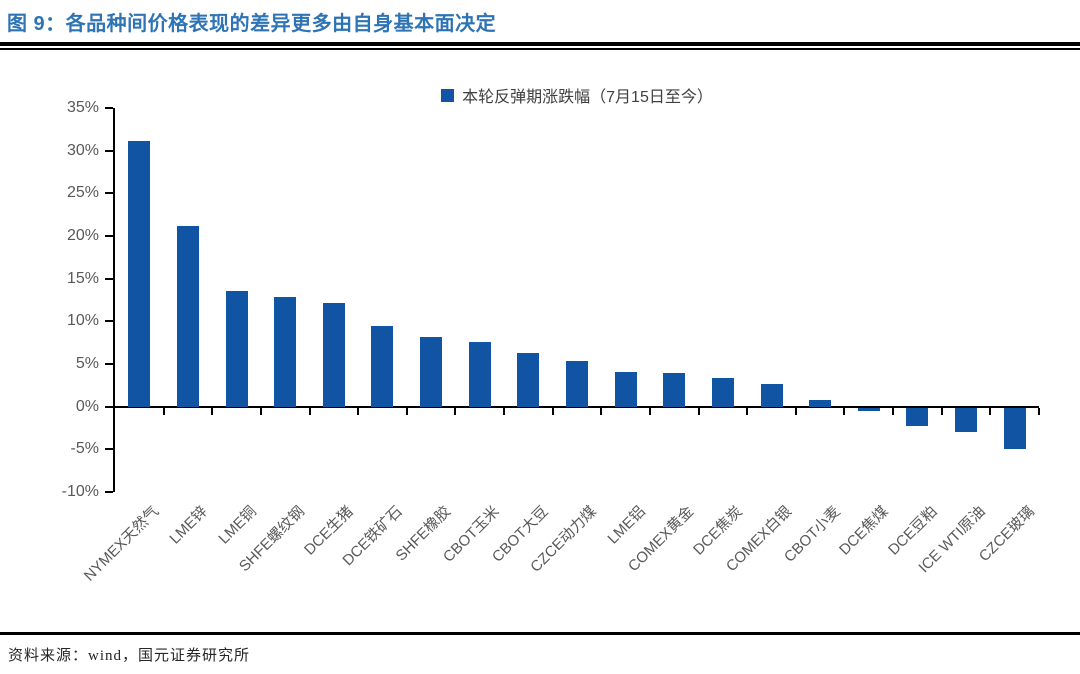 The height and width of the screenshot is (674, 1080). What do you see at coordinates (82, 235) in the screenshot?
I see `y-tick-label: 20%` at bounding box center [82, 235].